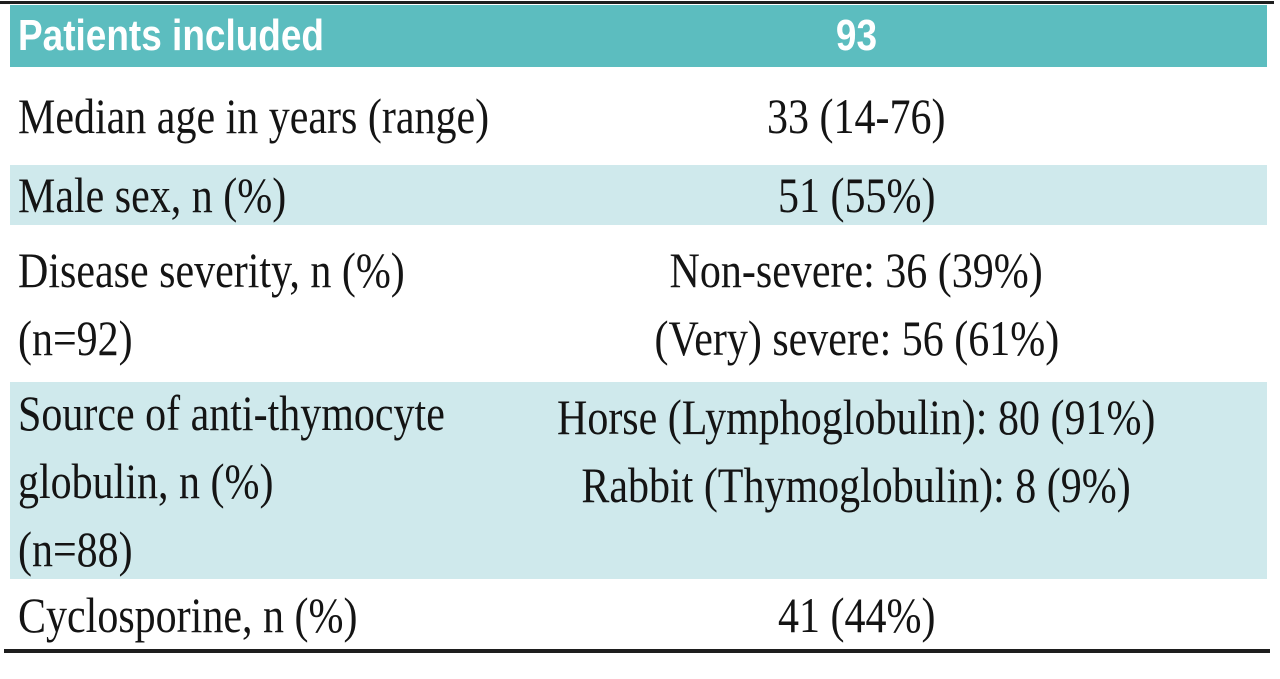 The width and height of the screenshot is (1280, 679). What do you see at coordinates (856, 614) in the screenshot?
I see `table-row-value-cyclosporine: 41 (44%)` at bounding box center [856, 614].